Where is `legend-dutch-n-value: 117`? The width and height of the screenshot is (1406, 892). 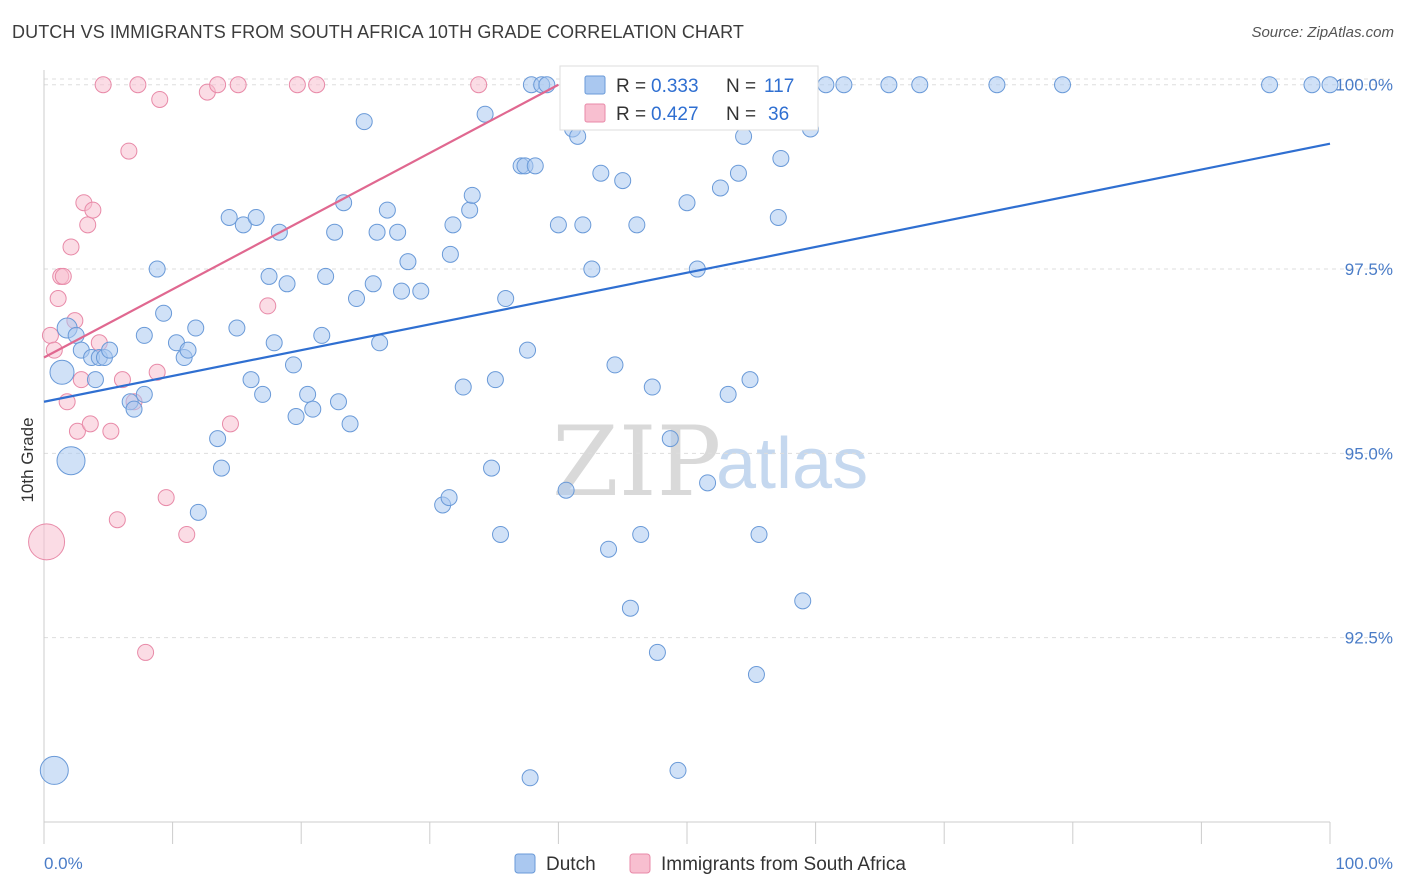 legend-dutch-n-value: 117 is located at coordinates (779, 86).